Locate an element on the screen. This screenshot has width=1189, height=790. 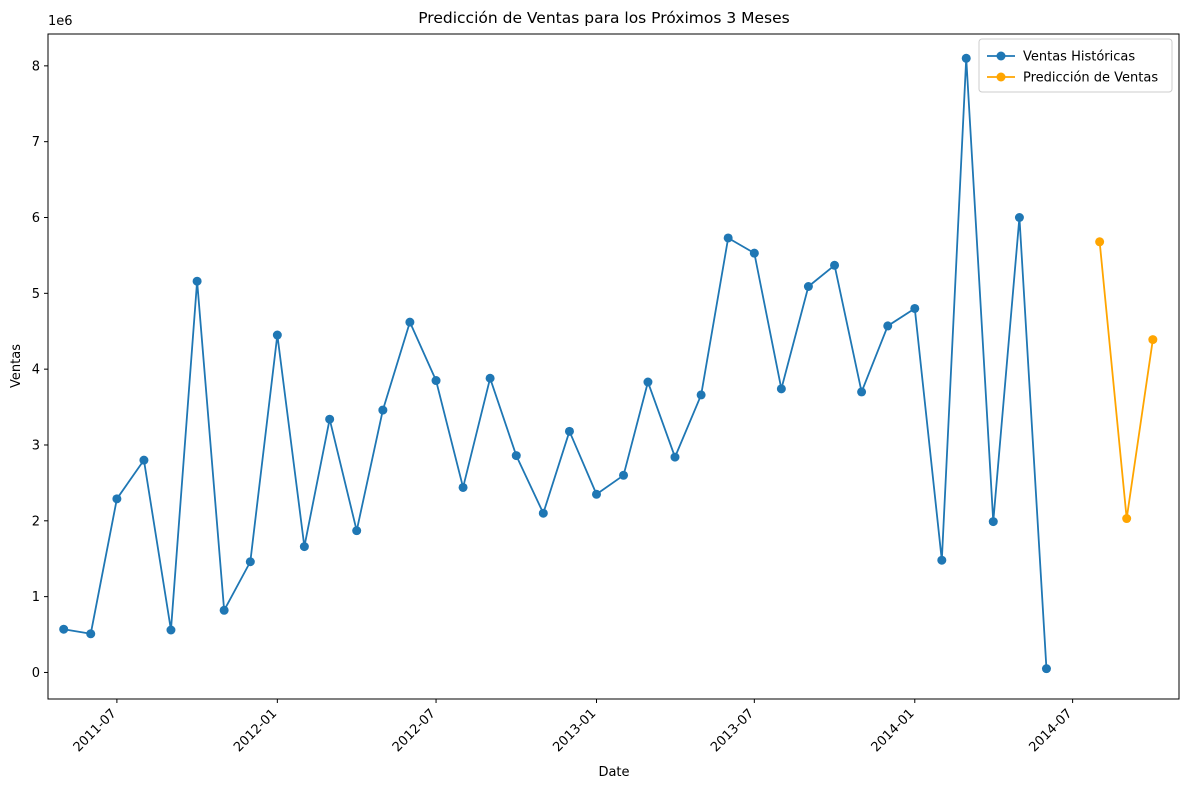
y-tick-label: 3 is located at coordinates (36, 445).